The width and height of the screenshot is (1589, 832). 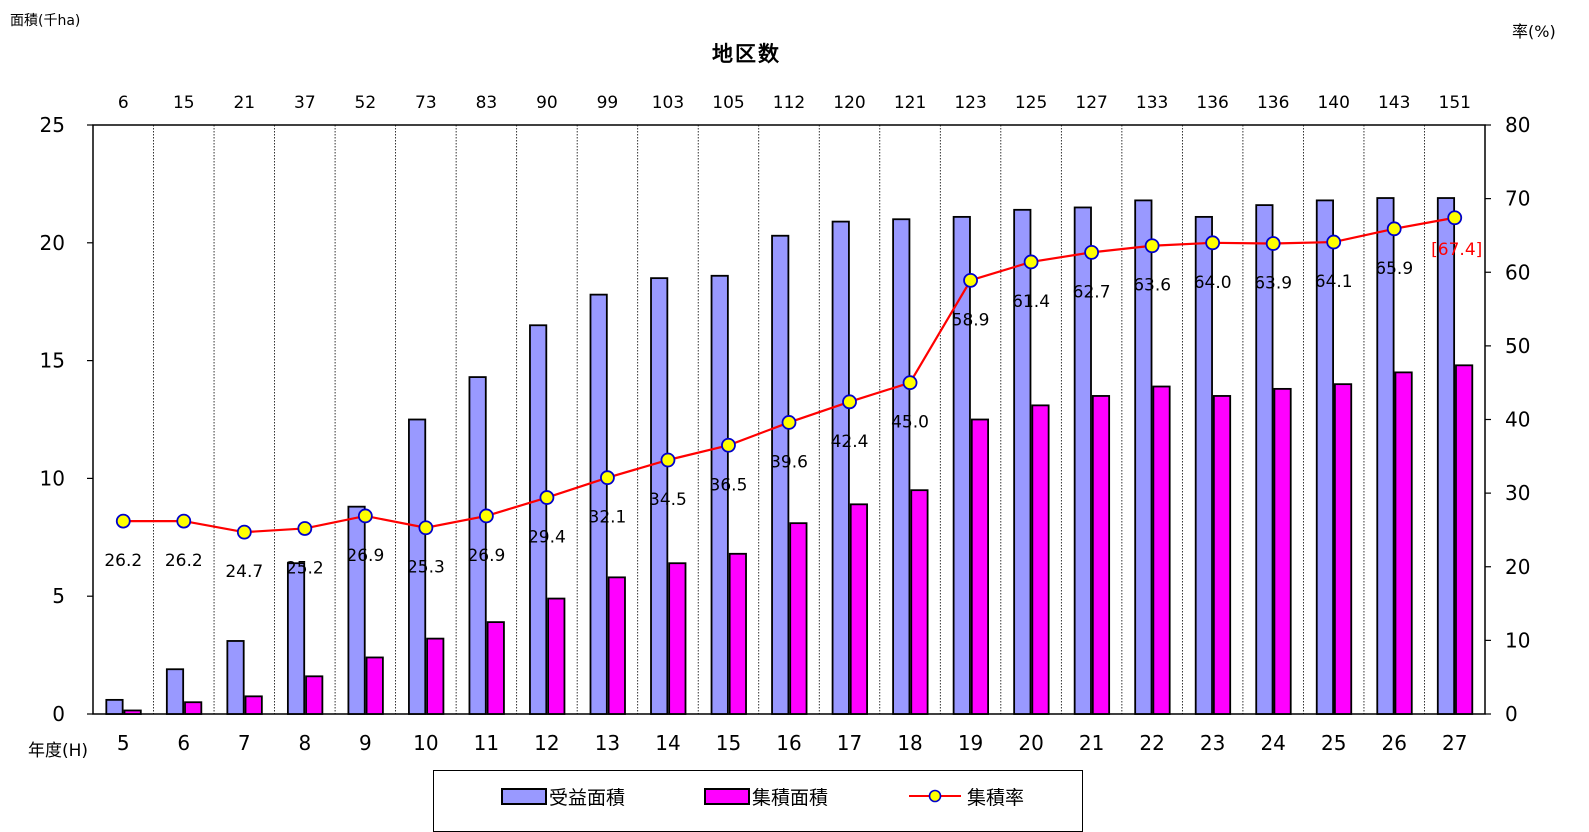 What do you see at coordinates (1517, 125) in the screenshot?
I see `y-right-tick-label: 80` at bounding box center [1517, 125].